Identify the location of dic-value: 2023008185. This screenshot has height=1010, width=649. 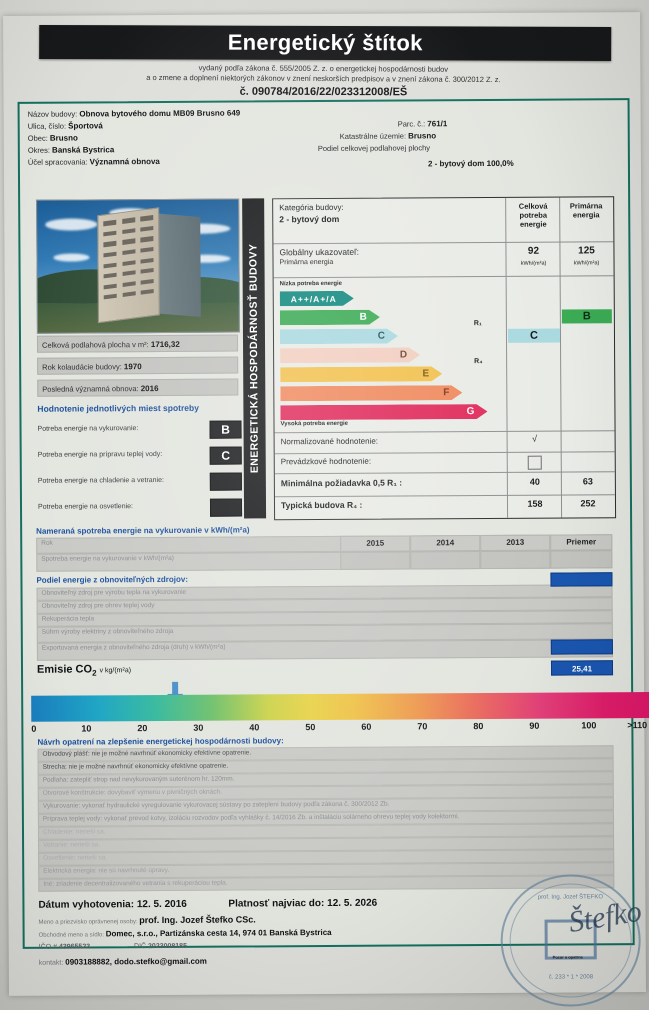
(167, 946).